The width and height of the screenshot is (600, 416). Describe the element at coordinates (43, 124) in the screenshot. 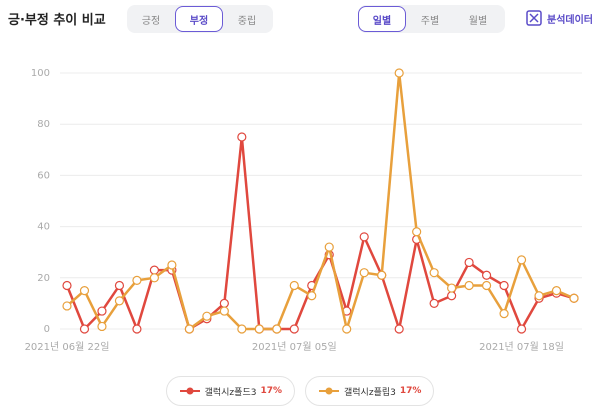

I see `y-tick-label: 80` at that location.